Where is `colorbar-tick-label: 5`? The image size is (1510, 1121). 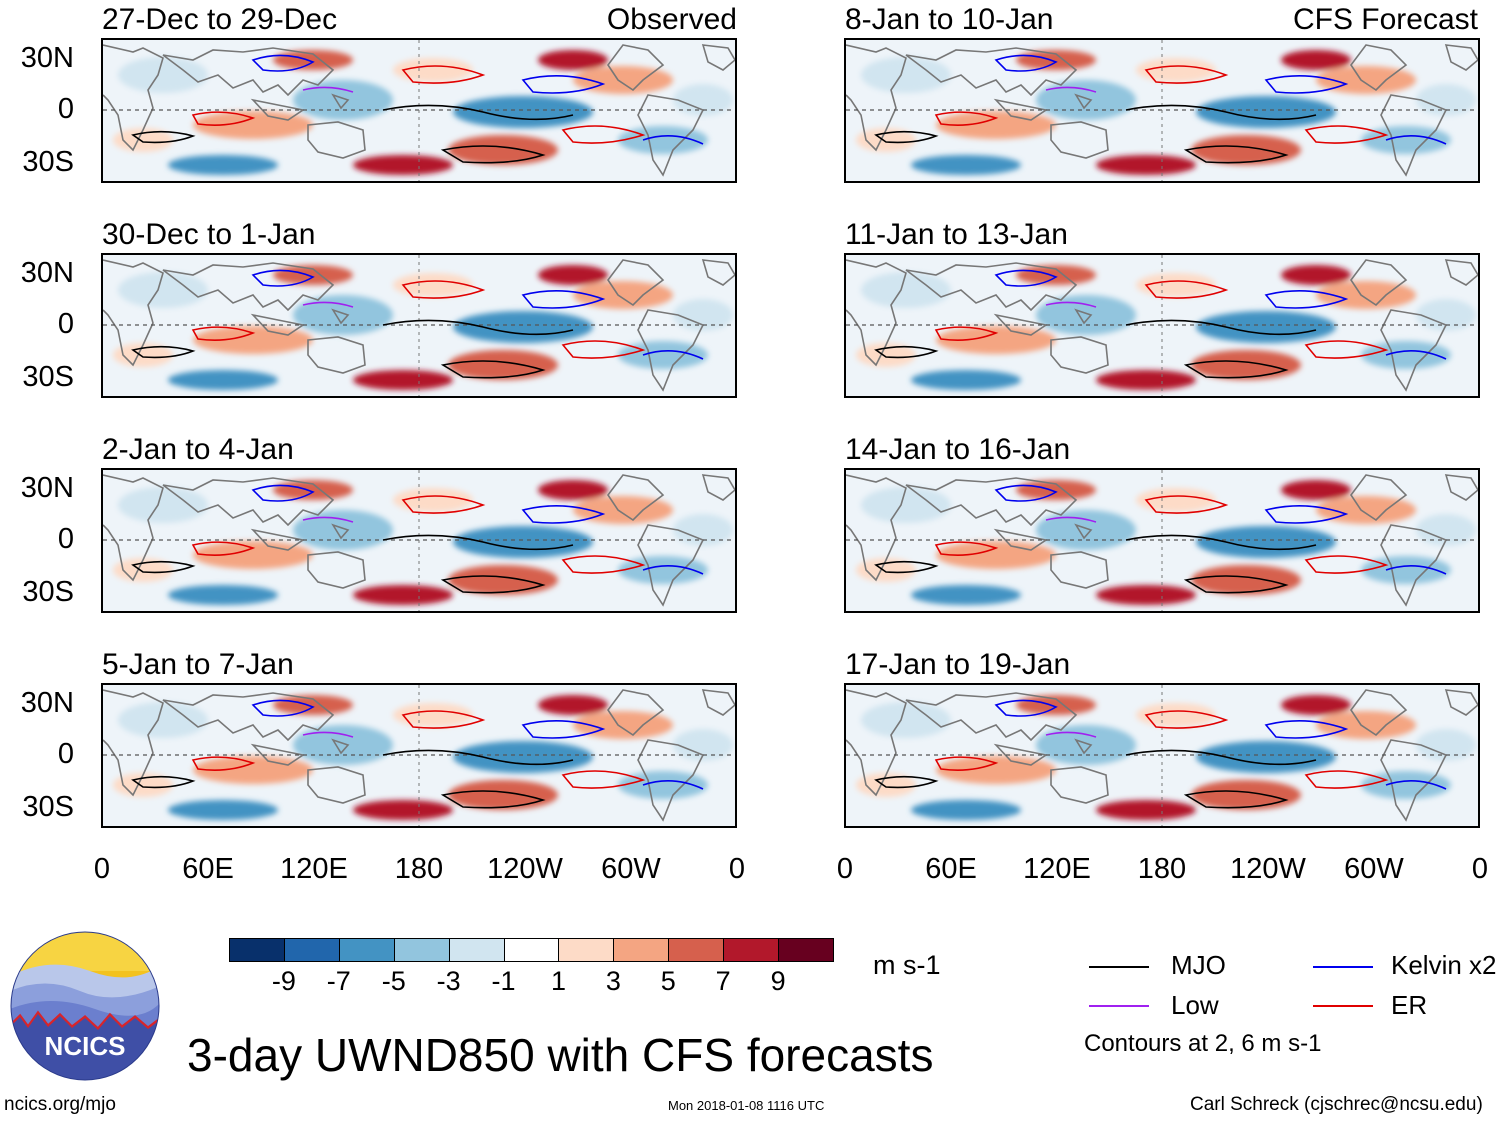
colorbar-tick-label: 5 is located at coordinates (668, 981).